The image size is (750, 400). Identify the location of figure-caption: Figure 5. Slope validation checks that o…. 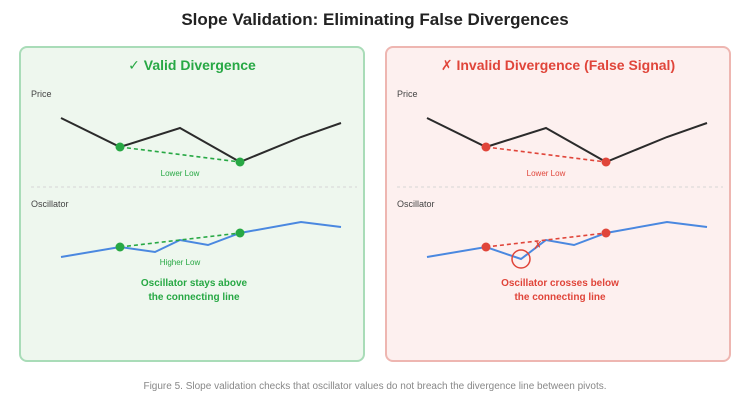
(375, 386).